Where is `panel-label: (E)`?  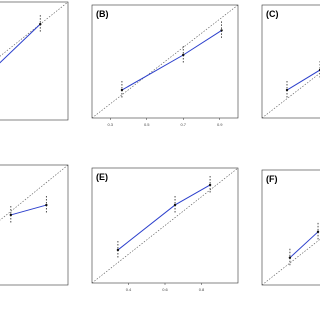 panel-label: (E) is located at coordinates (102, 177).